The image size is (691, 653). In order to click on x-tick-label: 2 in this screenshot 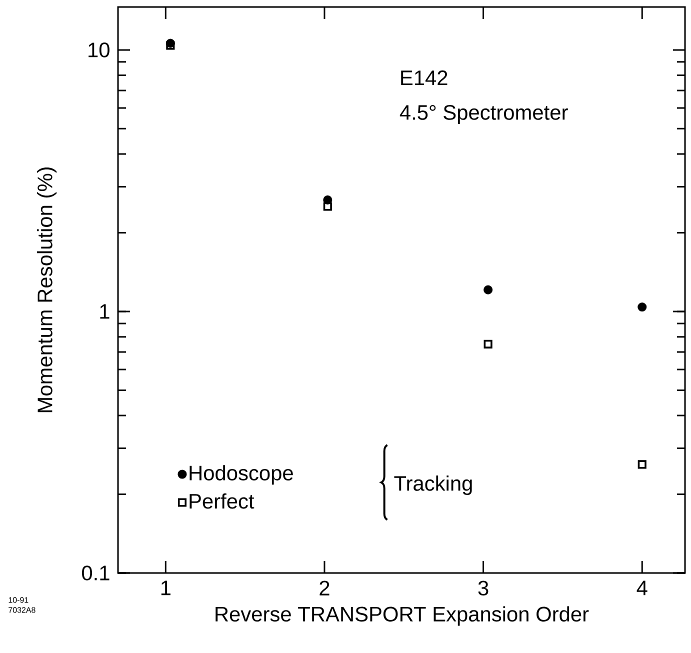, I will do `click(325, 588)`.